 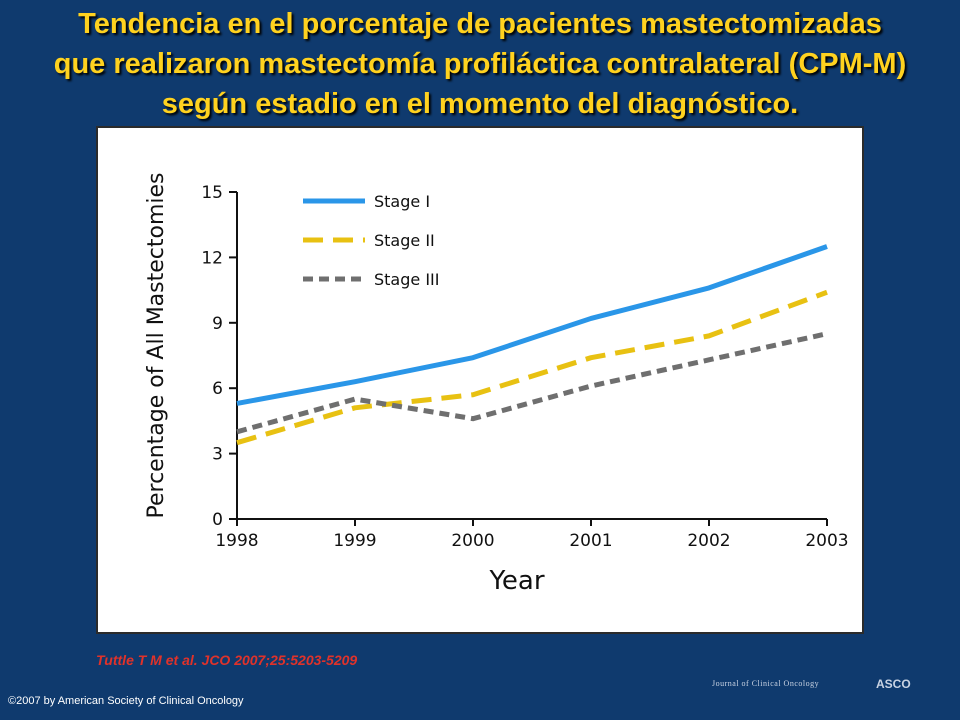 What do you see at coordinates (217, 389) in the screenshot?
I see `y-tick-label: 6` at bounding box center [217, 389].